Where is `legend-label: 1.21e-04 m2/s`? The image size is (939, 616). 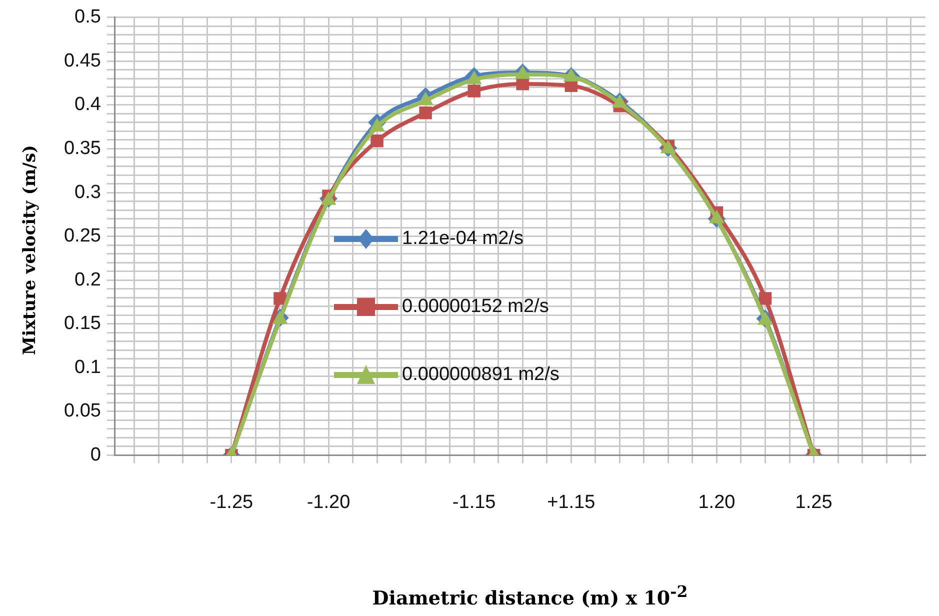
legend-label: 1.21e-04 m2/s is located at coordinates (463, 239).